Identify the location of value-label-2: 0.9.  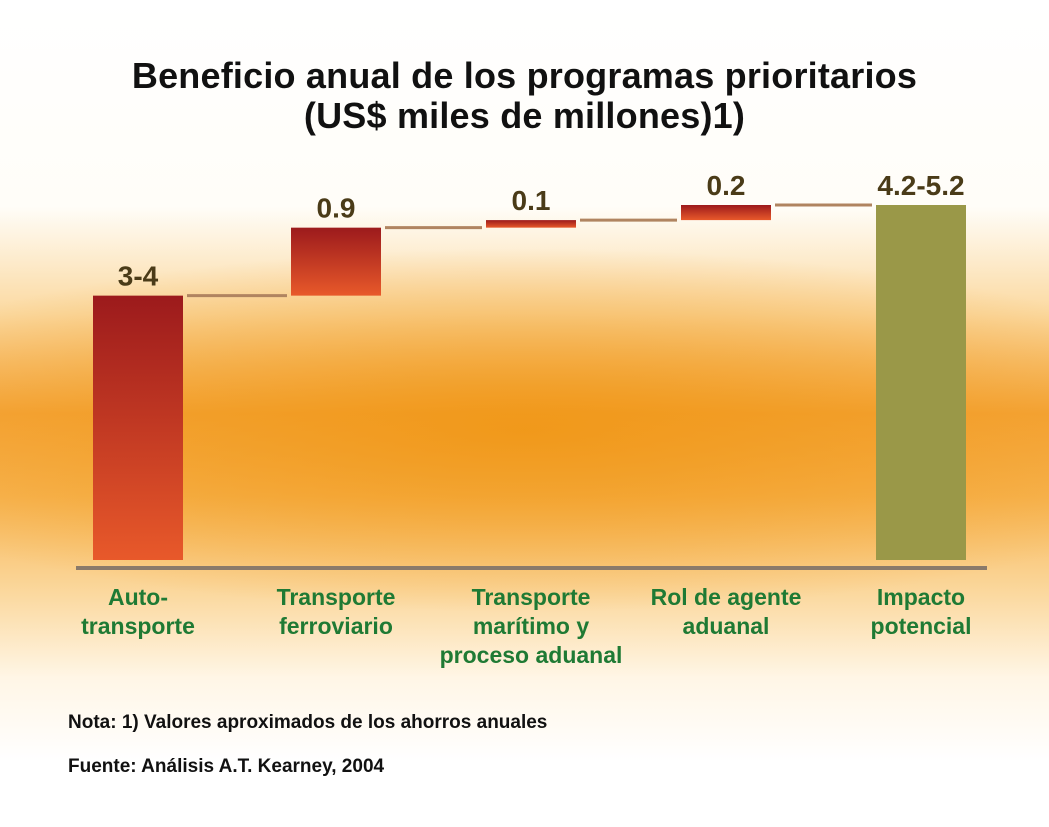
(336, 208).